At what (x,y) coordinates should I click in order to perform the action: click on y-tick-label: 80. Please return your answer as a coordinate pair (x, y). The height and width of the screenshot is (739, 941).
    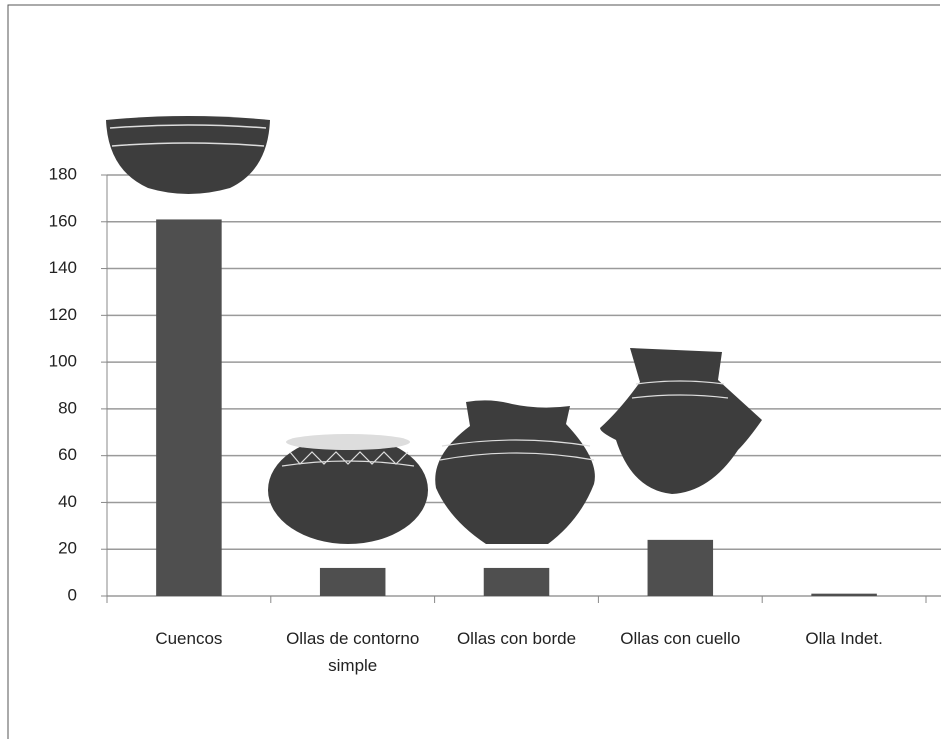
    Looking at the image, I should click on (67, 407).